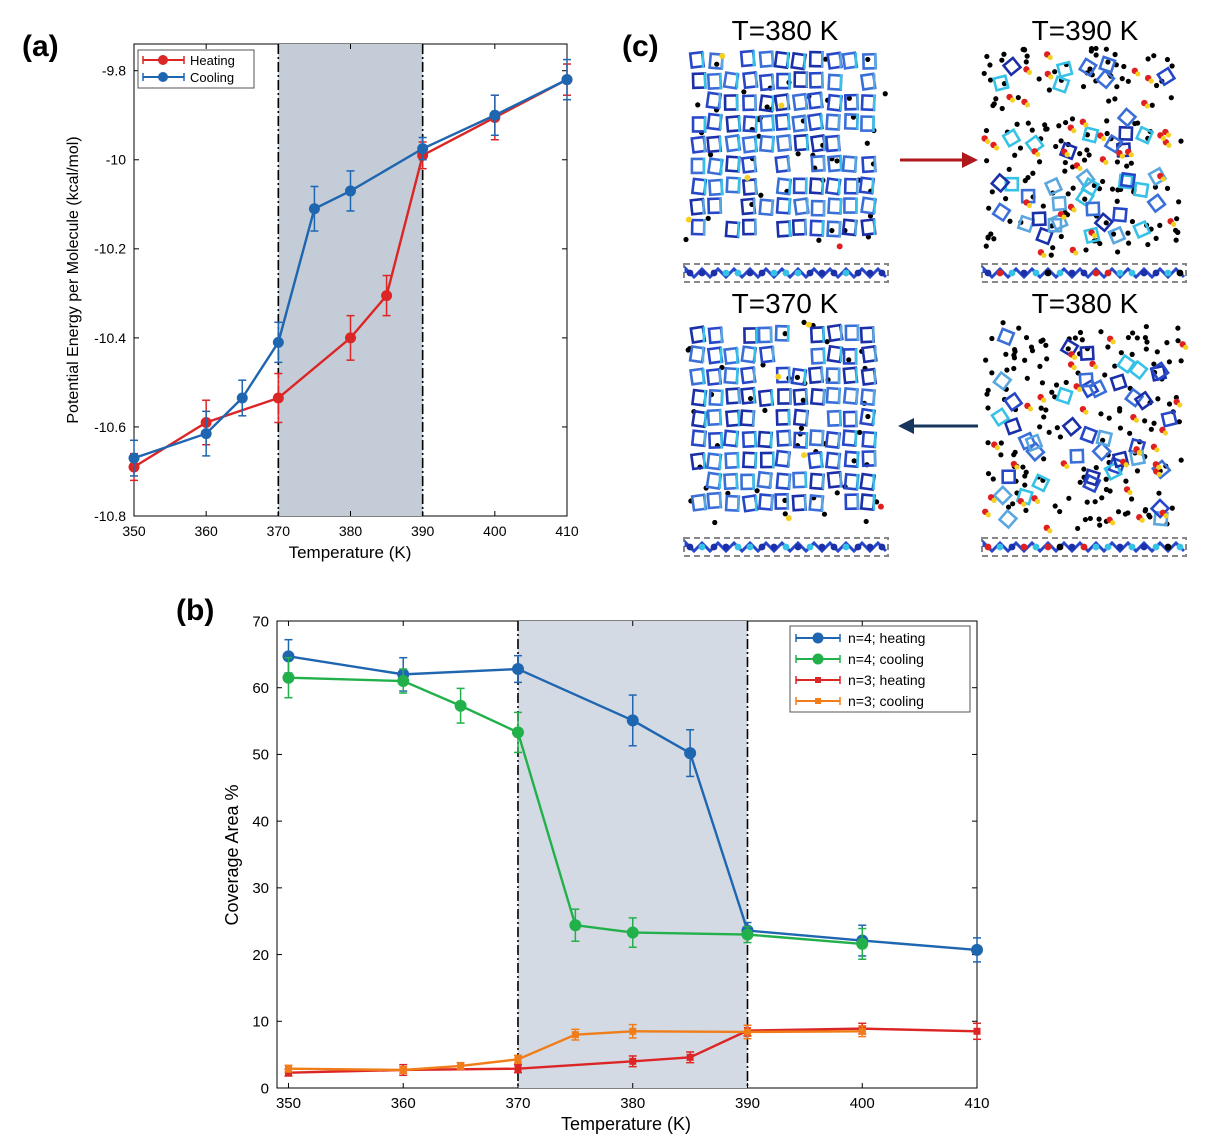  What do you see at coordinates (1084, 164) in the screenshot?
I see `snapshot-heat-after` at bounding box center [1084, 164].